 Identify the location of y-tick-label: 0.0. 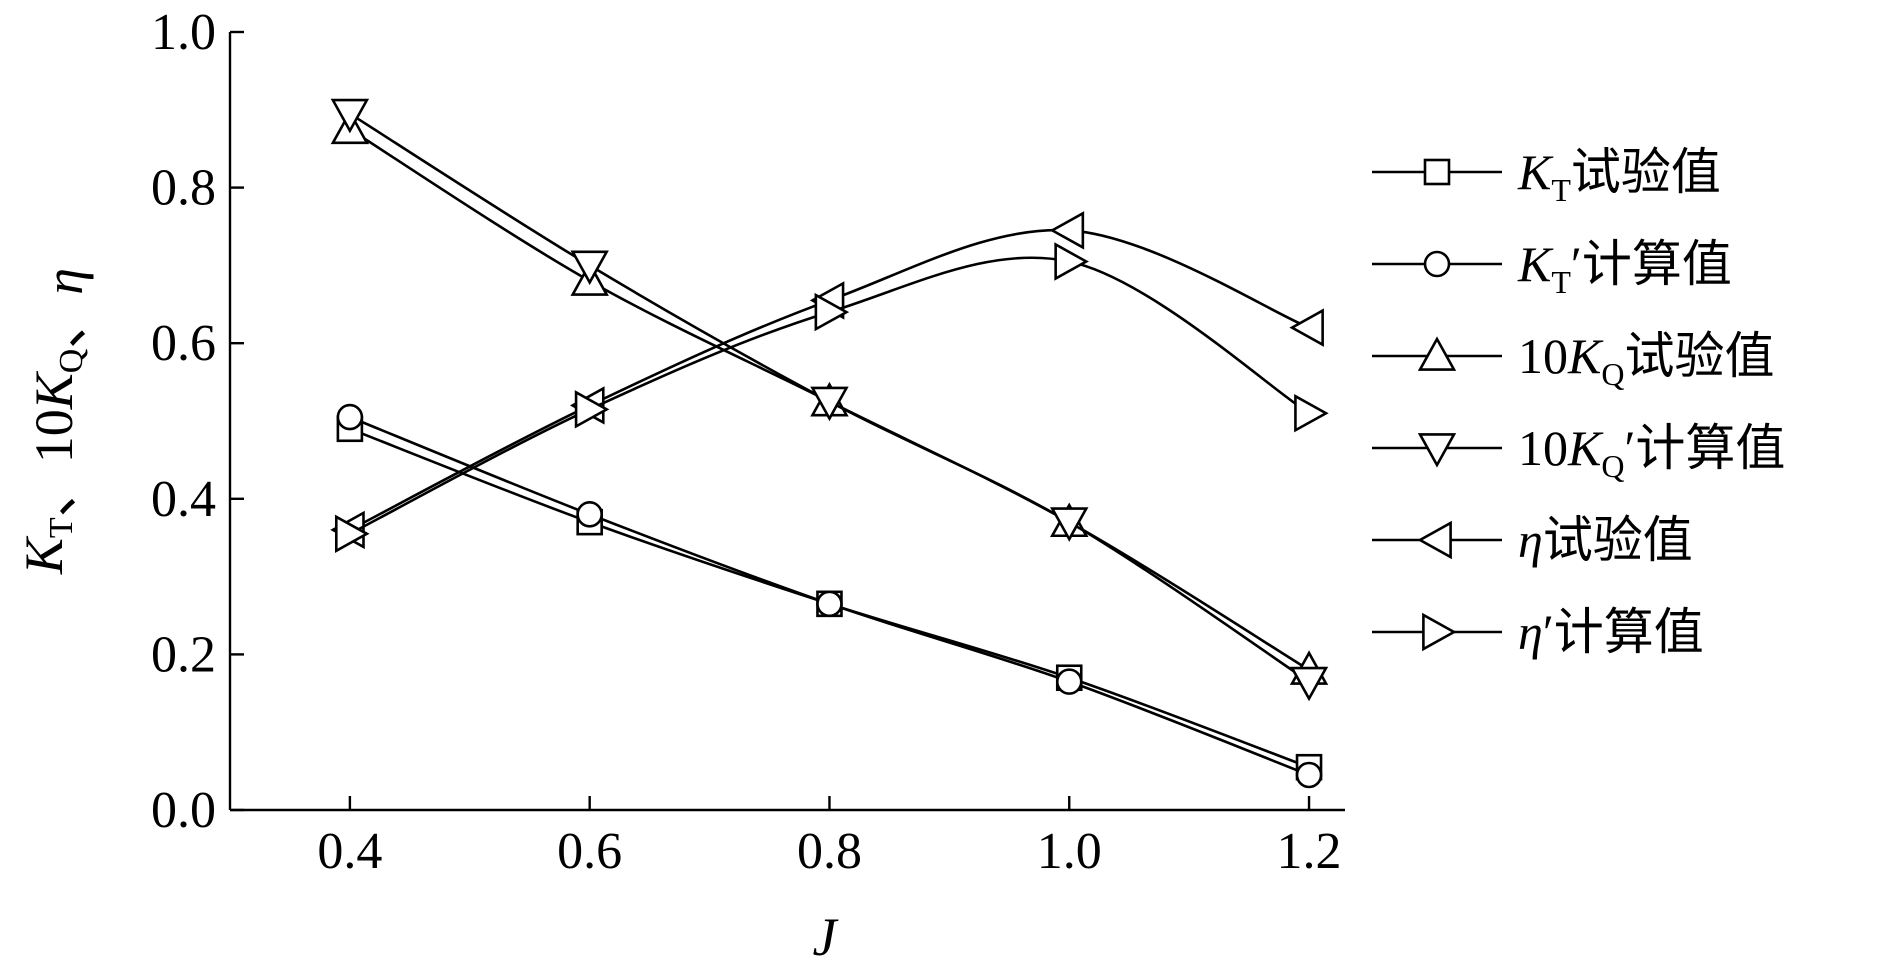
(183, 810).